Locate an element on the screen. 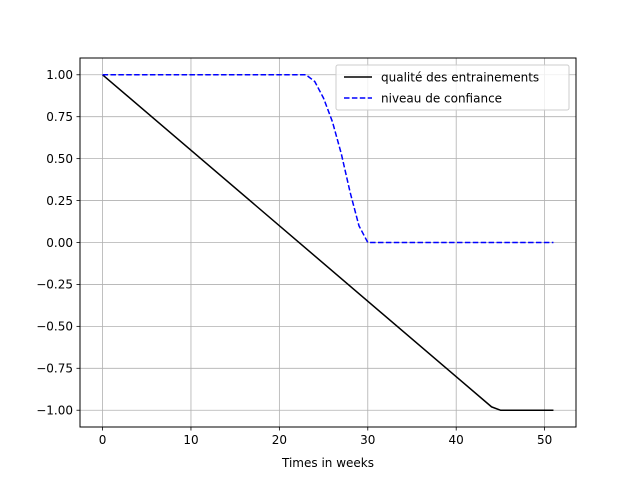 The width and height of the screenshot is (640, 480). x-axis-label: Times in weeks is located at coordinates (327, 463).